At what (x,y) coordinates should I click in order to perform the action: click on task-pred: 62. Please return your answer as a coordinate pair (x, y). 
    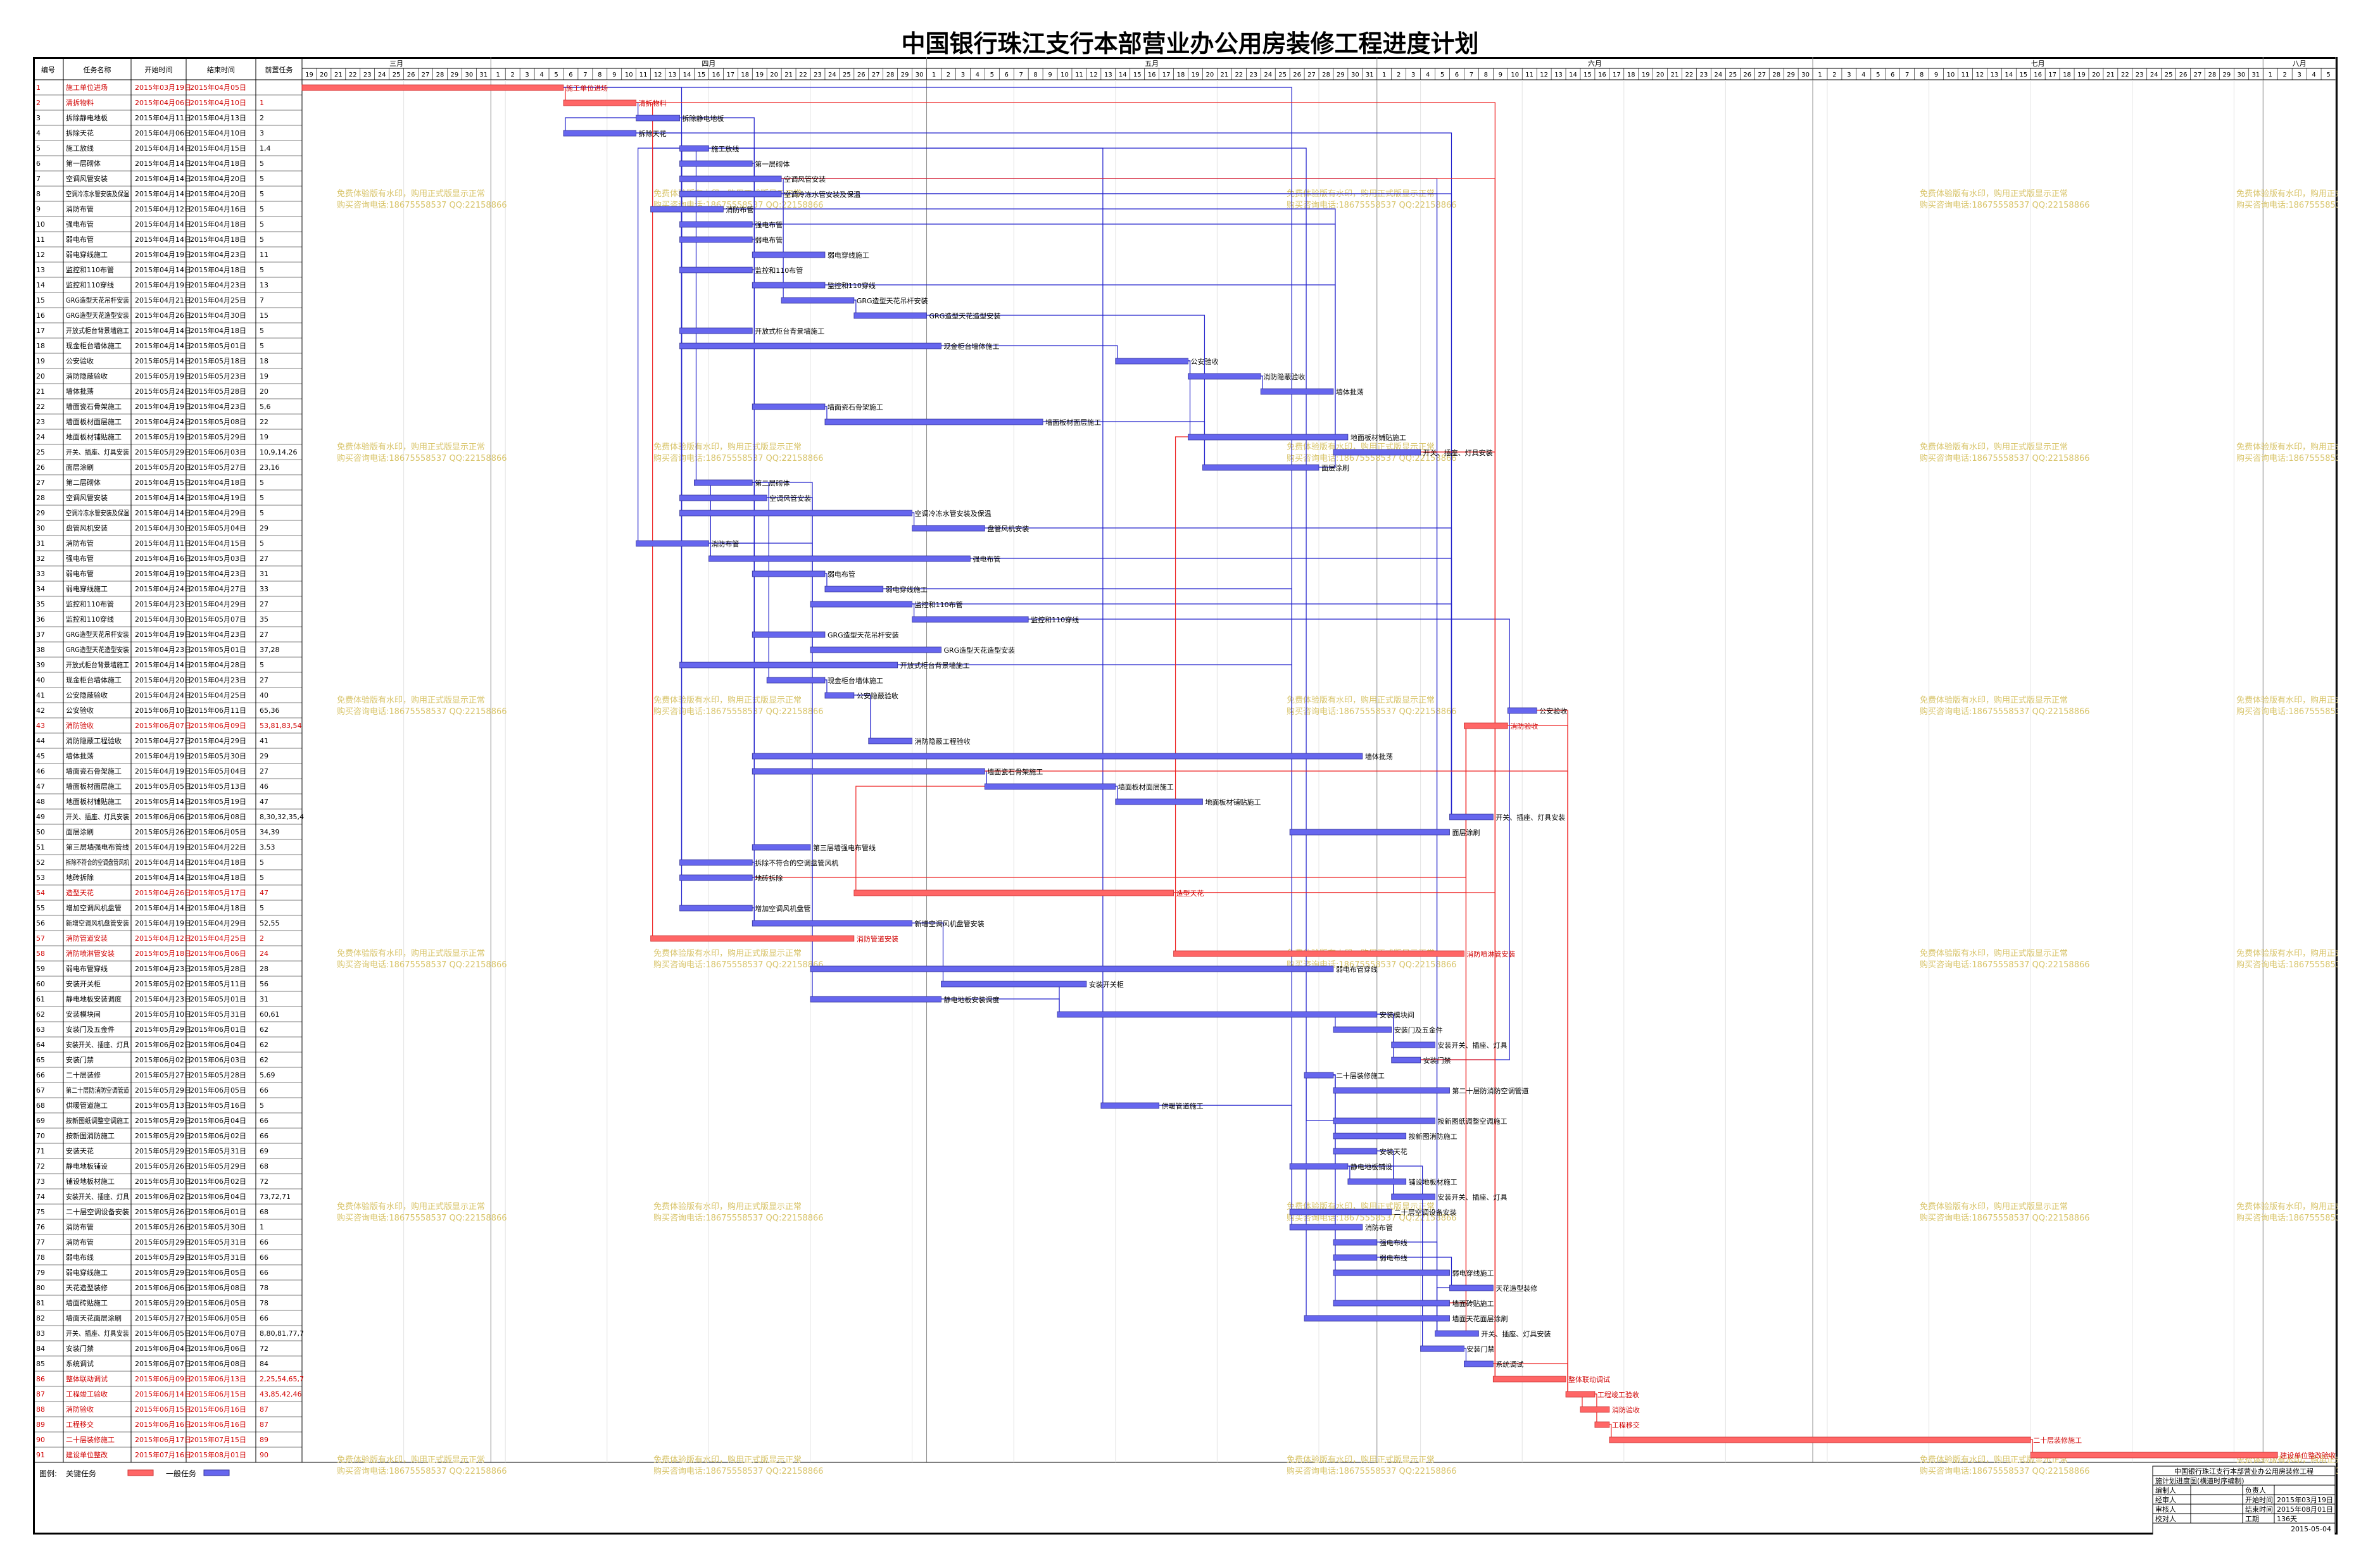
    Looking at the image, I should click on (264, 1030).